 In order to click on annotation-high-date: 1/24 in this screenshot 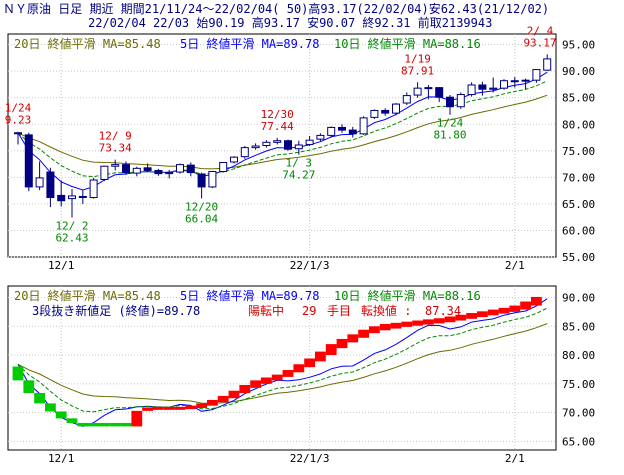, I will do `click(18, 108)`.